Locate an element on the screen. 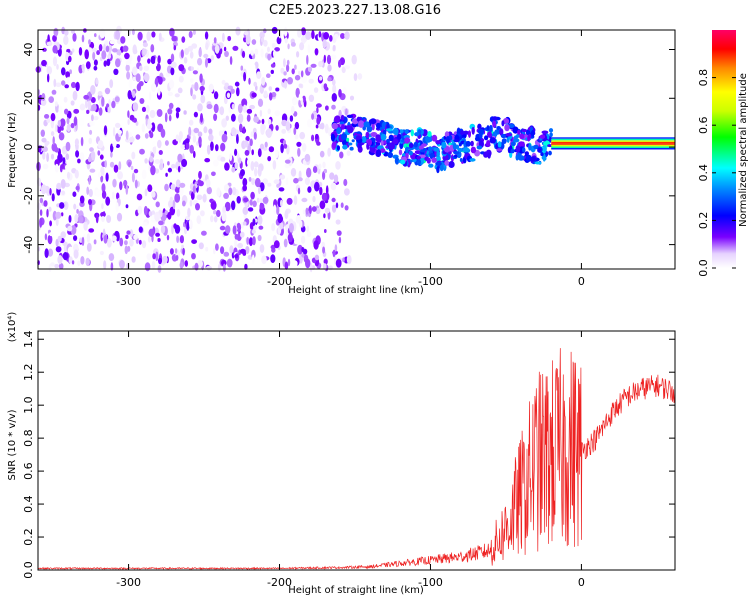 The width and height of the screenshot is (750, 600). snr-y-tick-label: 1.4 is located at coordinates (28, 339).